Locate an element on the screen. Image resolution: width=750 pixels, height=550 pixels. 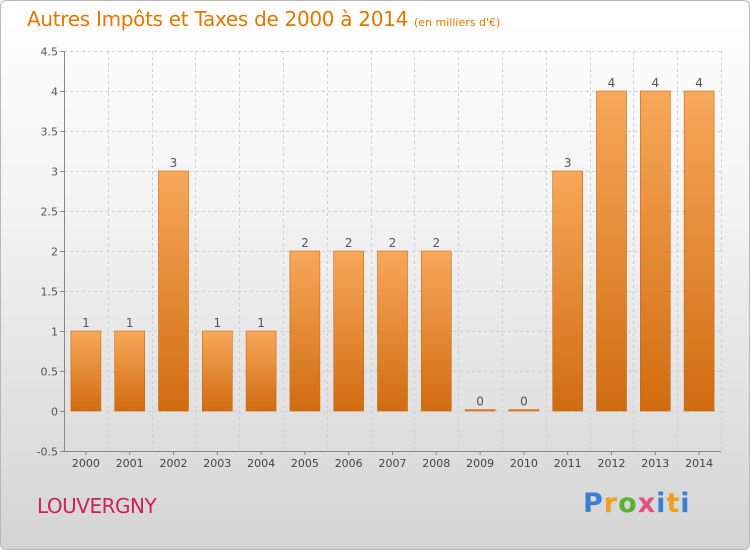
y-tick-label: 3.5 is located at coordinates (50, 132).